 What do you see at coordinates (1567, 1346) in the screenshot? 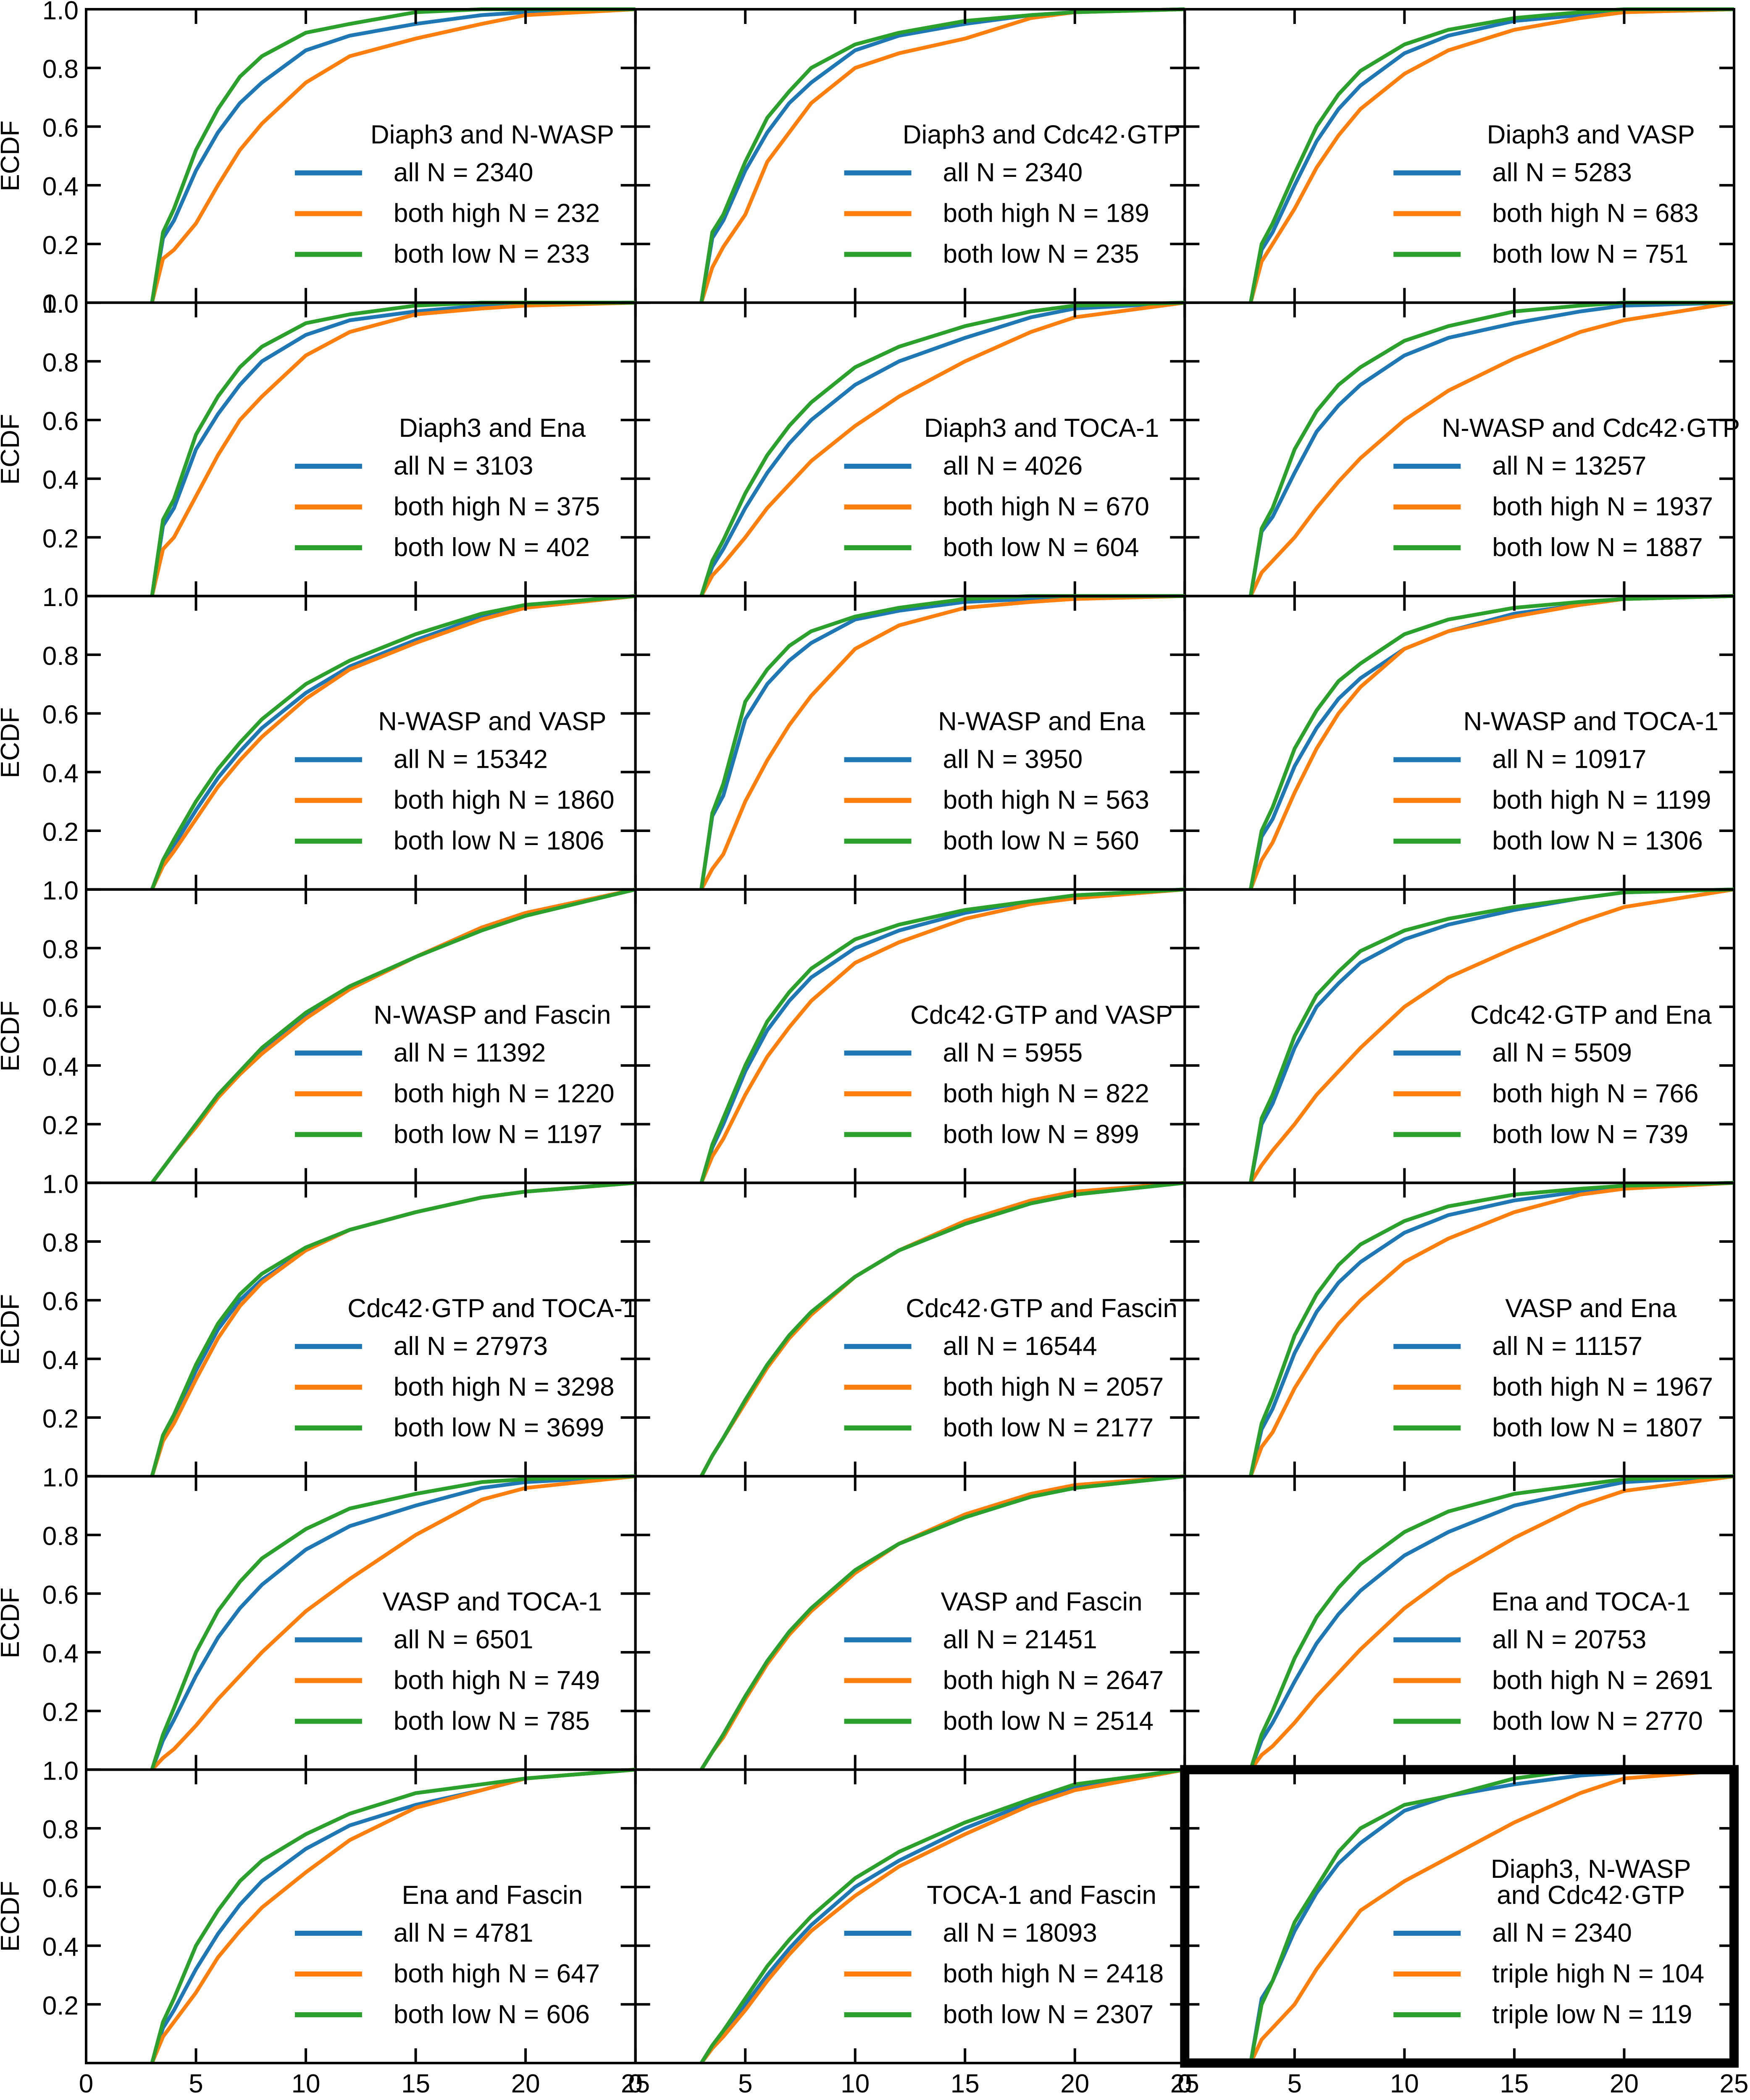
I see `legend-entry: all N = 11157` at bounding box center [1567, 1346].